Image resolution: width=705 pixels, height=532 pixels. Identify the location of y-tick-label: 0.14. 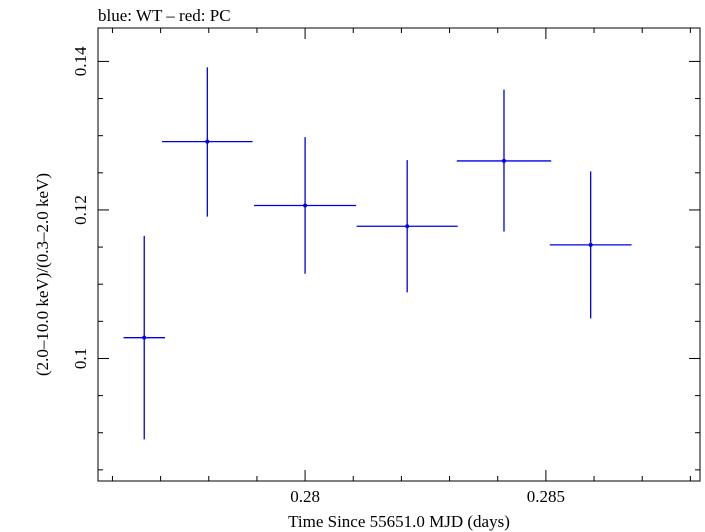
(80, 61).